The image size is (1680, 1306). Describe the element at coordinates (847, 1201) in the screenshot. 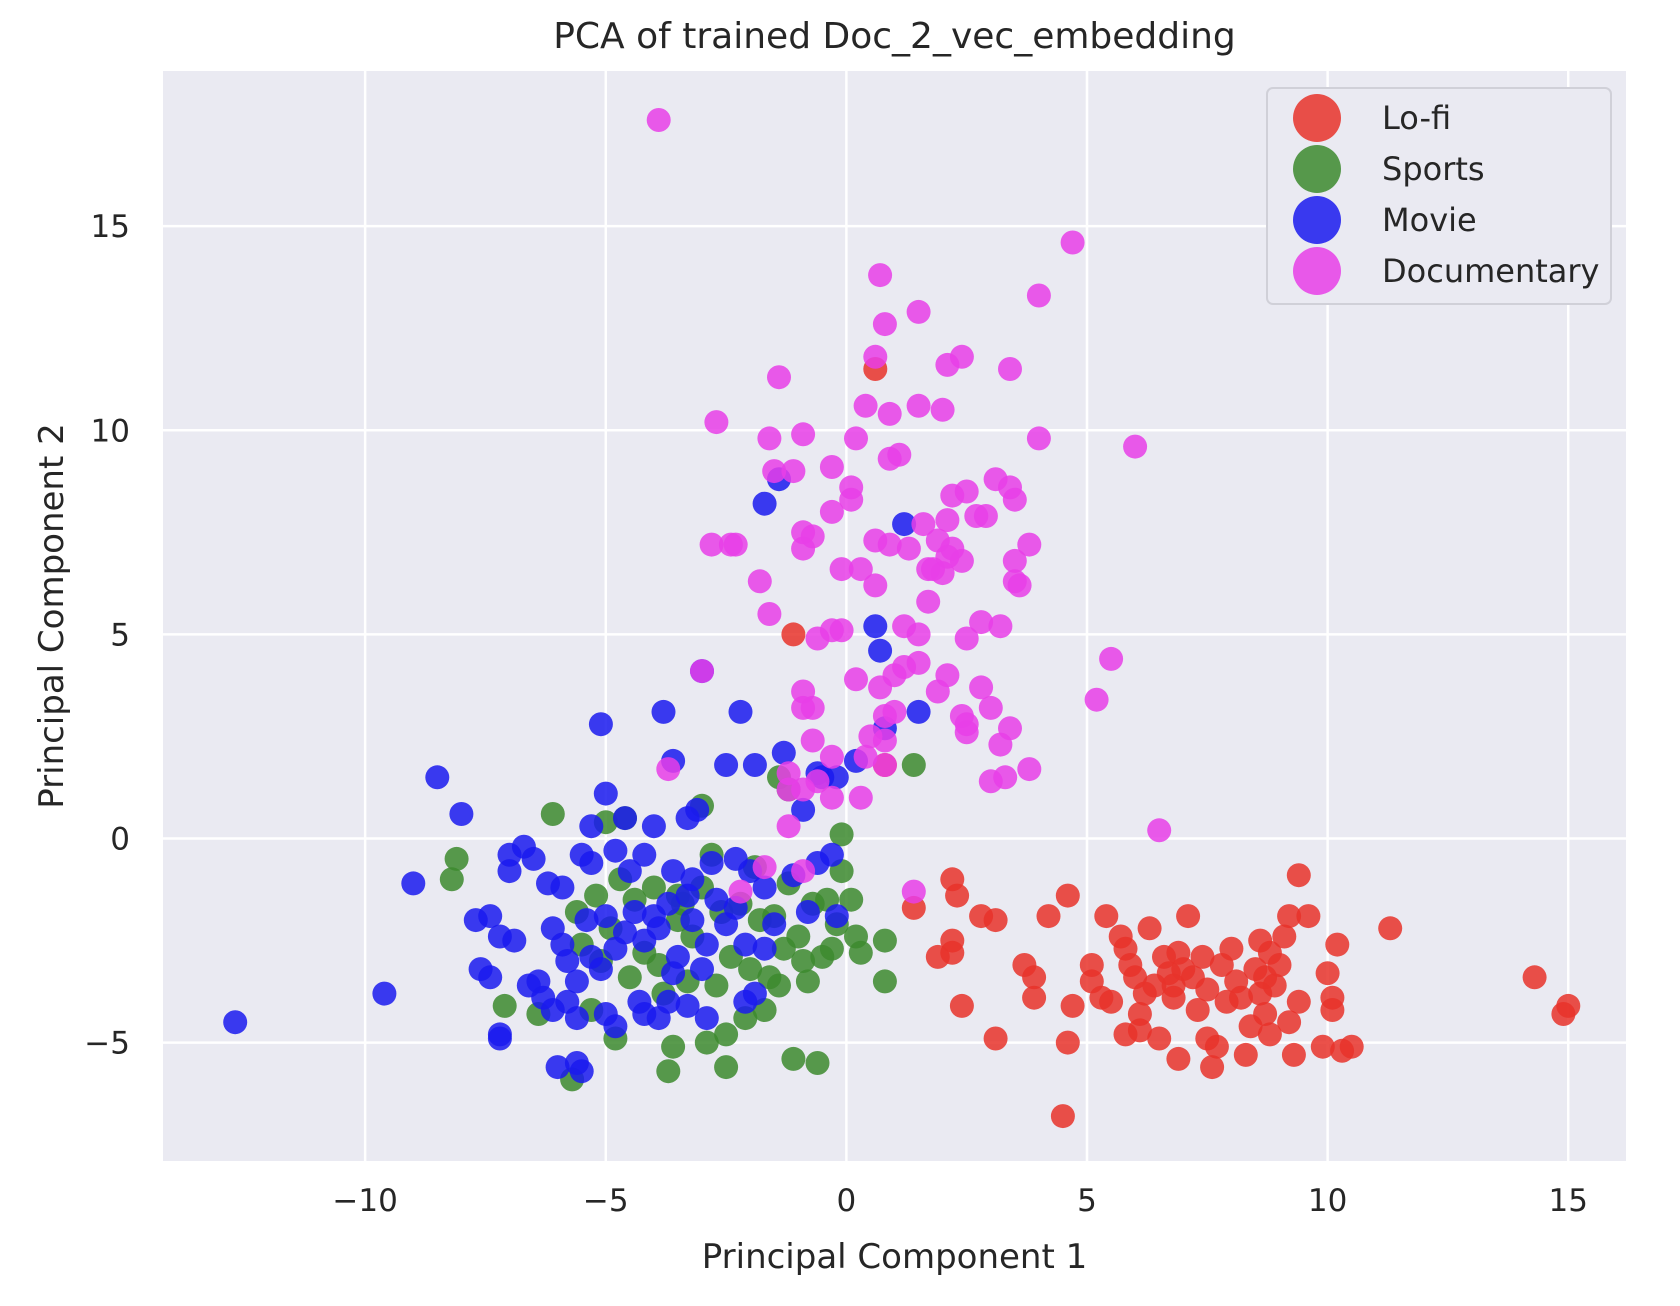

I see `x-tick-label: 0` at that location.